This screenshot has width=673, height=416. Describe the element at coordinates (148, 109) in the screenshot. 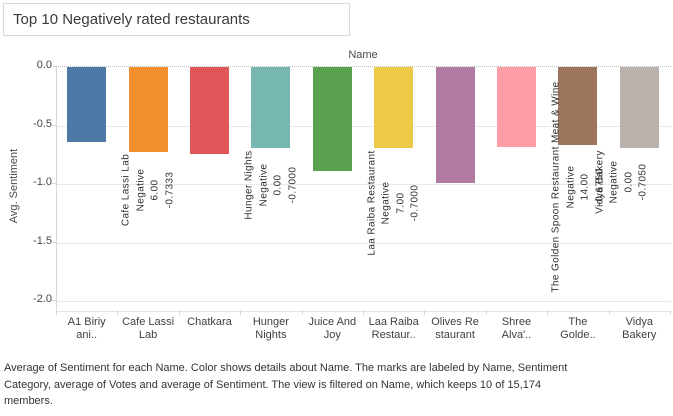

I see `bar-mark-cafe-lassi-lab` at that location.